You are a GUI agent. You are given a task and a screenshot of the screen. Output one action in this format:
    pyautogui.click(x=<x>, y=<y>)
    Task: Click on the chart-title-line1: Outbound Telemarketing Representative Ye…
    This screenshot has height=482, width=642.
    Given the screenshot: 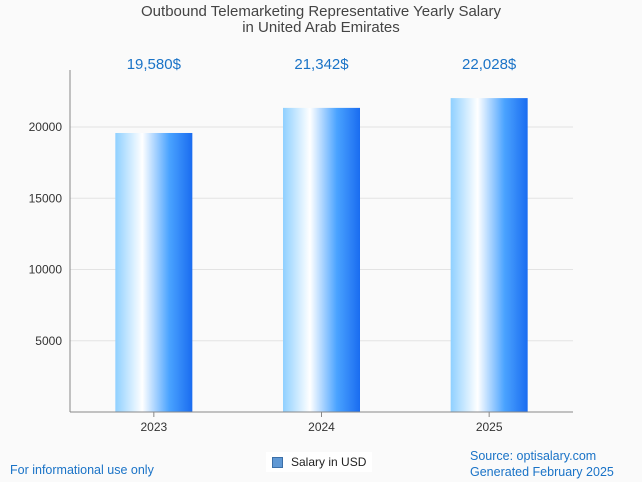 What is the action you would take?
    pyautogui.click(x=321, y=11)
    